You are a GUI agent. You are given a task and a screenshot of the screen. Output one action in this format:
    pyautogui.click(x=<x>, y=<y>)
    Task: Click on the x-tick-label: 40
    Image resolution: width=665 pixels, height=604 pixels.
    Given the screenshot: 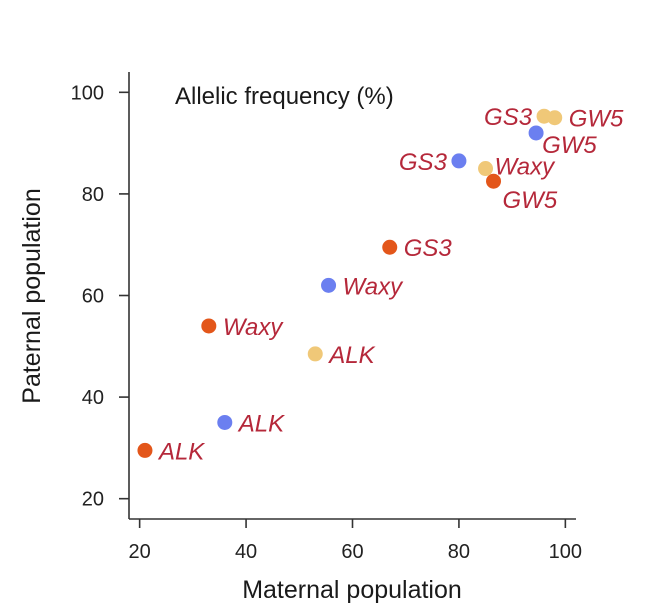 What is the action you would take?
    pyautogui.click(x=246, y=552)
    